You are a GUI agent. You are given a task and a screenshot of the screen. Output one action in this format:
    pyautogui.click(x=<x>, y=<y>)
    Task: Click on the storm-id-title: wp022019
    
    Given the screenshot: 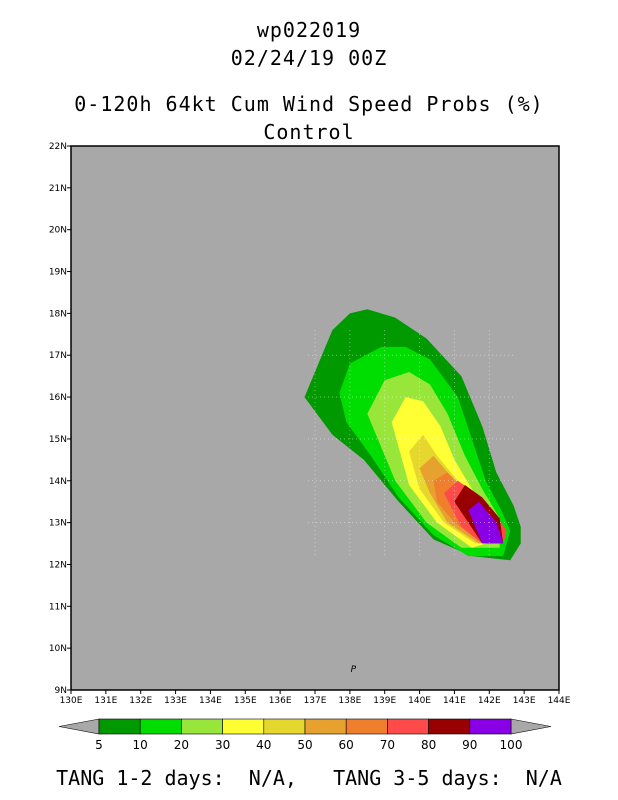 What is the action you would take?
    pyautogui.click(x=309, y=30)
    